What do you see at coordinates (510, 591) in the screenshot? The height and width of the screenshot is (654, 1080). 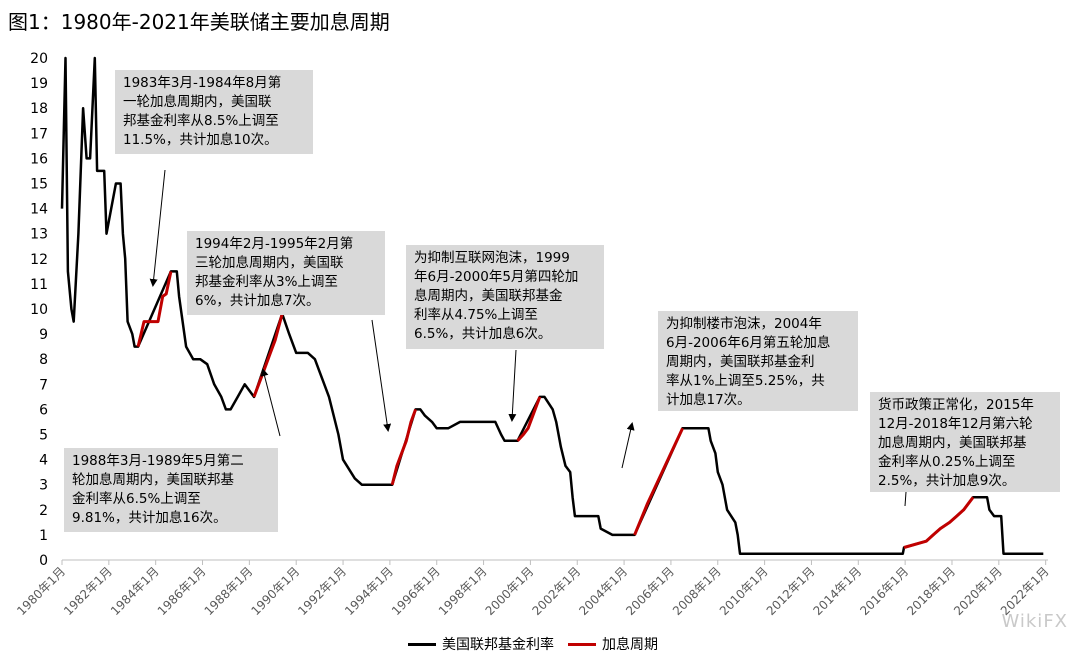 I see `x-tick-label: 2000年1月` at bounding box center [510, 591].